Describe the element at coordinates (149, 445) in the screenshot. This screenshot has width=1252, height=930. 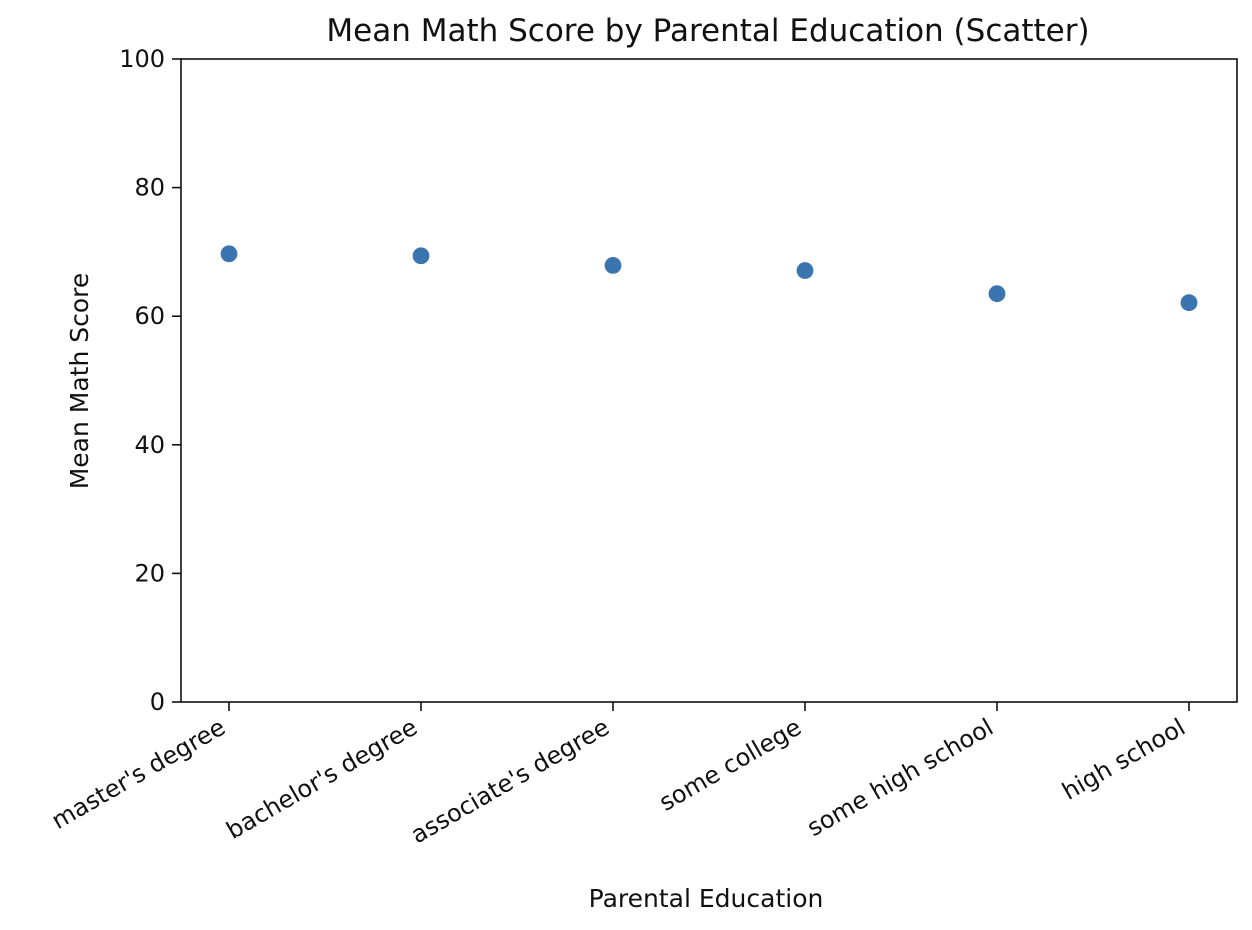
I see `y-tick-label: 40` at that location.